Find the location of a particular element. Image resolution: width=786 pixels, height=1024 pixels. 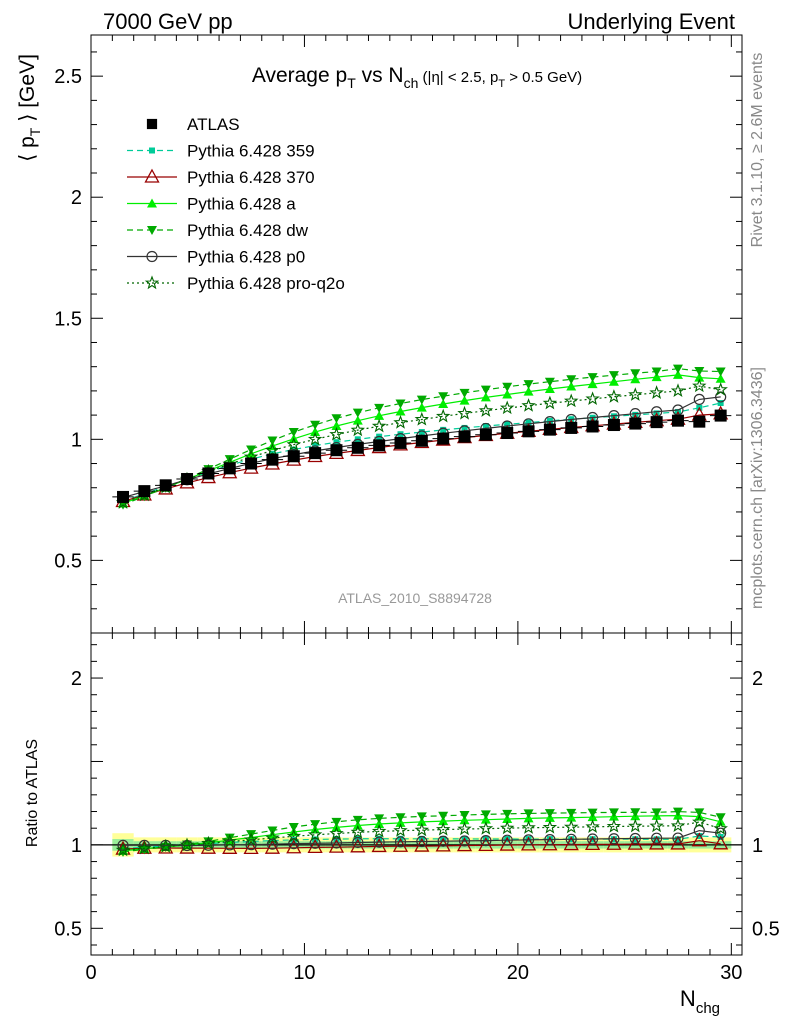

analysis-watermark: ATLAS_2010_S8894728 is located at coordinates (415, 598).